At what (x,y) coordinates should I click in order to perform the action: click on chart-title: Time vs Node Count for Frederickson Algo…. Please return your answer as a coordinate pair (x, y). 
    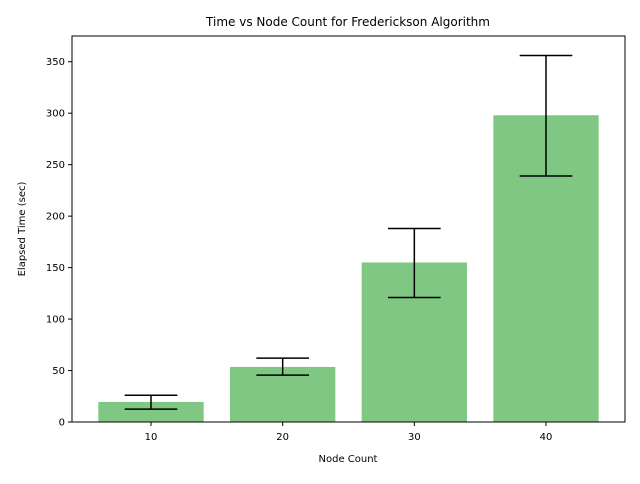
    Looking at the image, I should click on (347, 22).